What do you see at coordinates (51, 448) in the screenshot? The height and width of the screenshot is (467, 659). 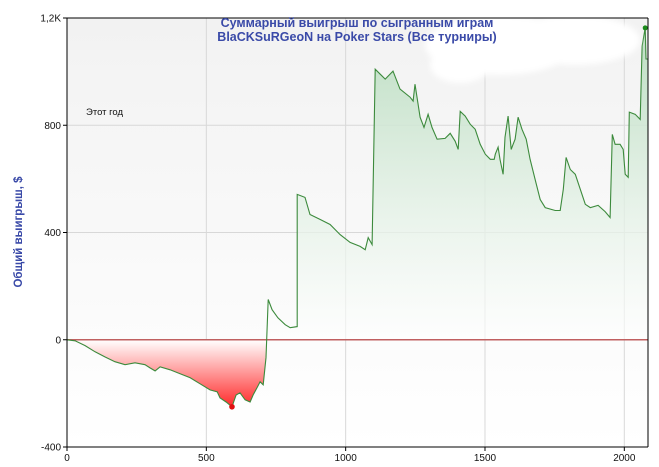 I see `y-tick-label: -400` at bounding box center [51, 448].